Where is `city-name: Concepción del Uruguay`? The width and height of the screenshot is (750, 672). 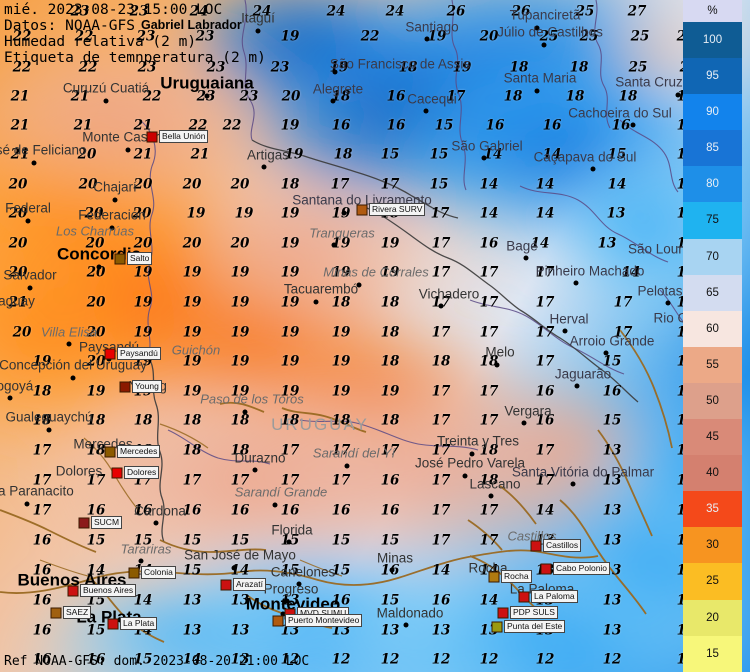 city-name: Concepción del Uruguay is located at coordinates (73, 365).